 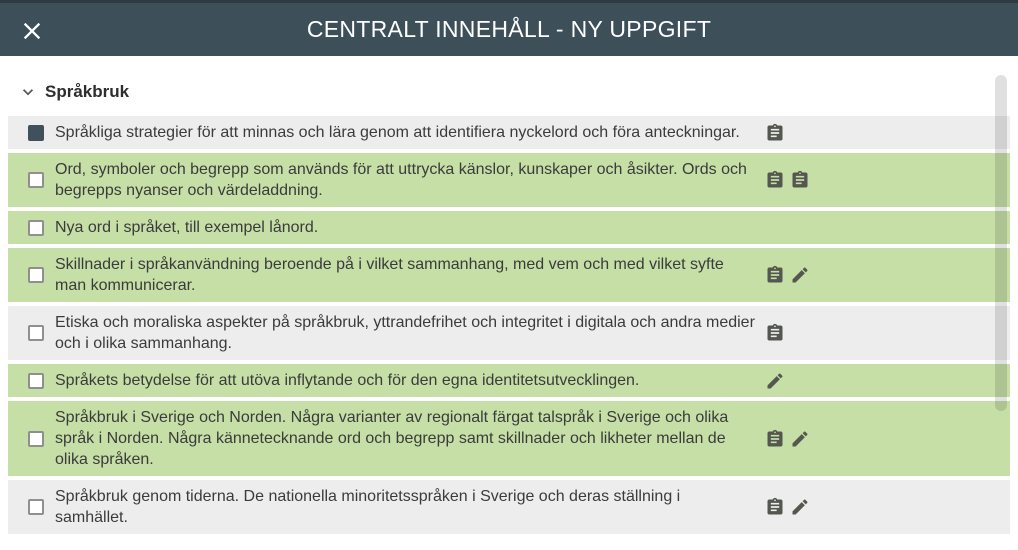 I want to click on dialog-title: CENTRALT INNEHÅLL - NY UPPGIFT, so click(x=509, y=29).